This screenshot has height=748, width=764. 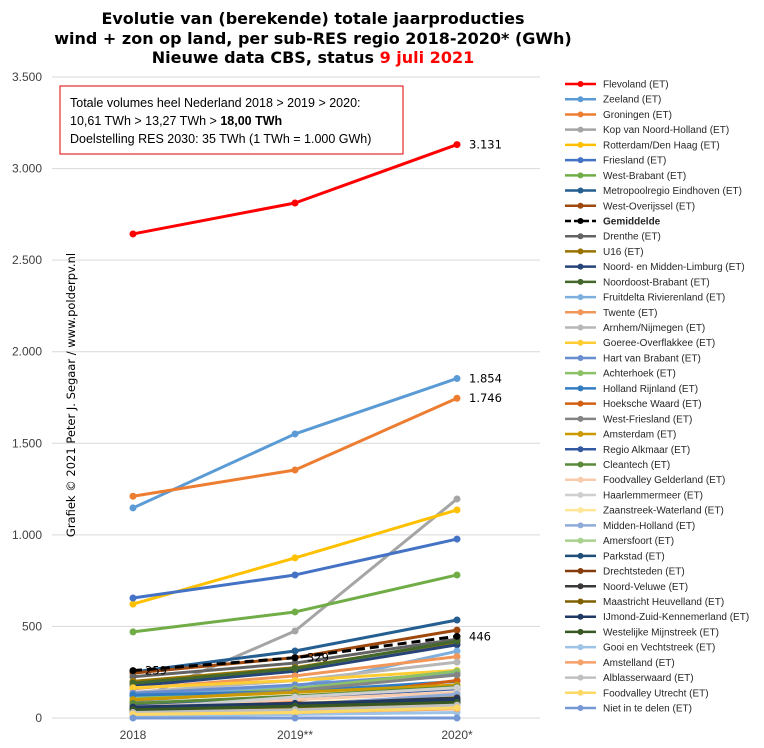 I want to click on data-point-west-brabant-et-2019, so click(x=295, y=612).